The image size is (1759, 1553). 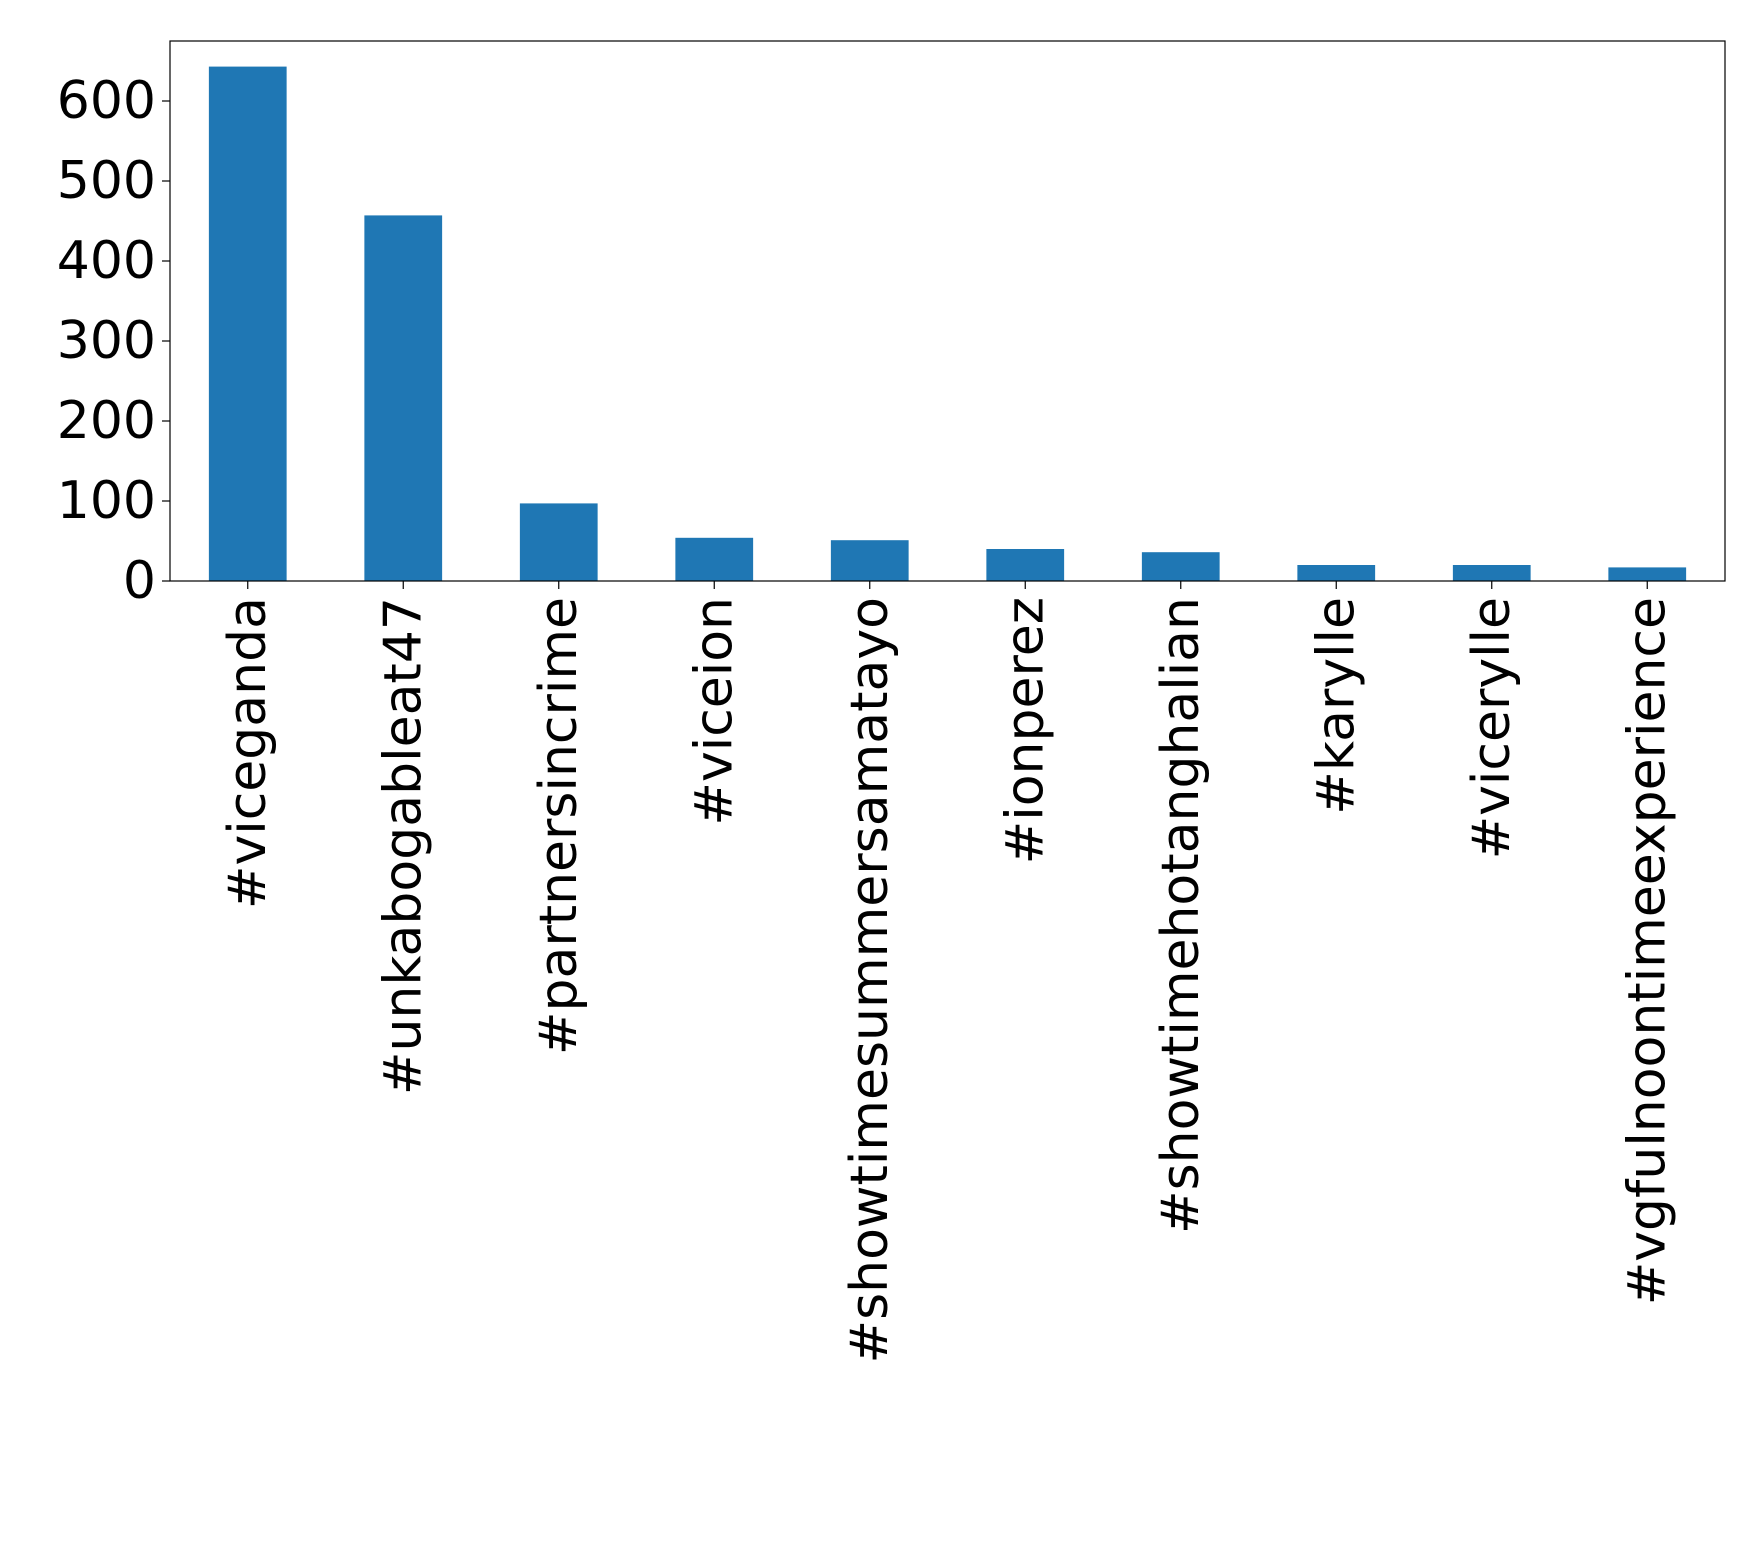 I want to click on bar-viceion, so click(x=714, y=559).